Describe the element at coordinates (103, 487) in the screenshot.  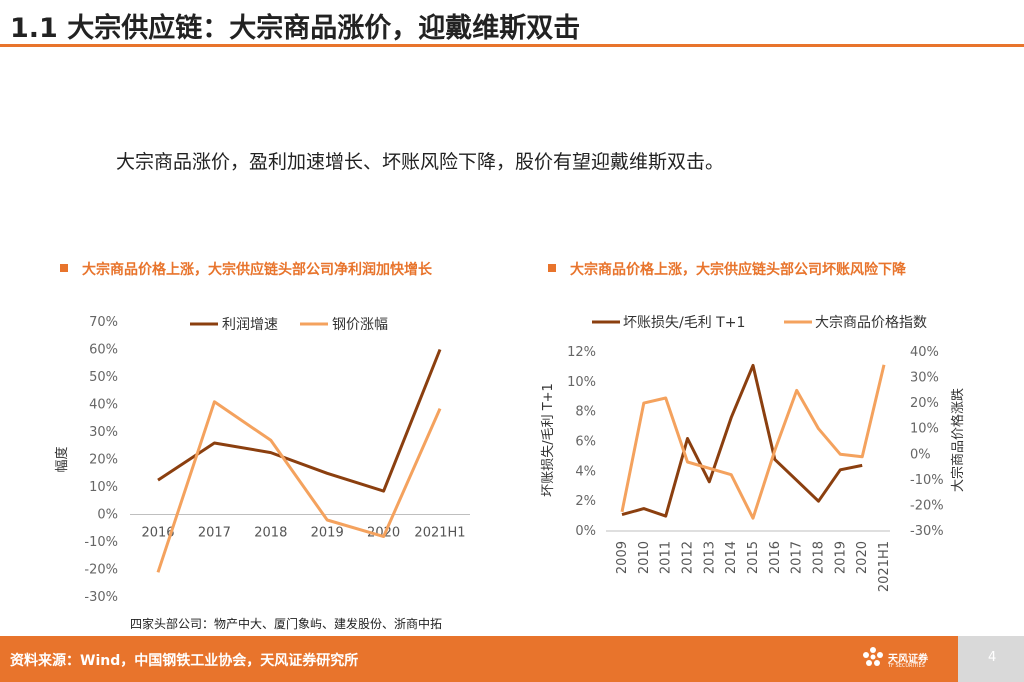
I see `y-tick-label: 10%` at that location.